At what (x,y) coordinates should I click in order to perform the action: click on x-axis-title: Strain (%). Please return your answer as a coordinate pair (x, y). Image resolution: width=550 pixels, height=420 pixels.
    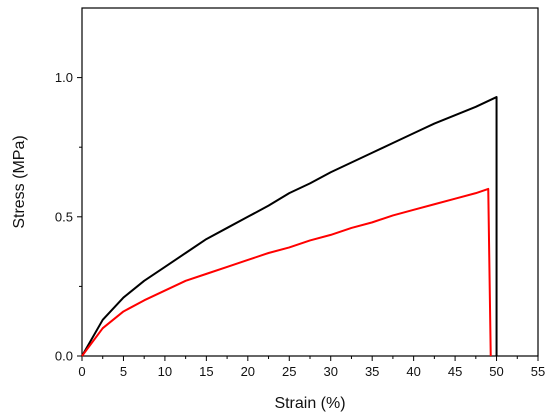
    Looking at the image, I should click on (309, 403).